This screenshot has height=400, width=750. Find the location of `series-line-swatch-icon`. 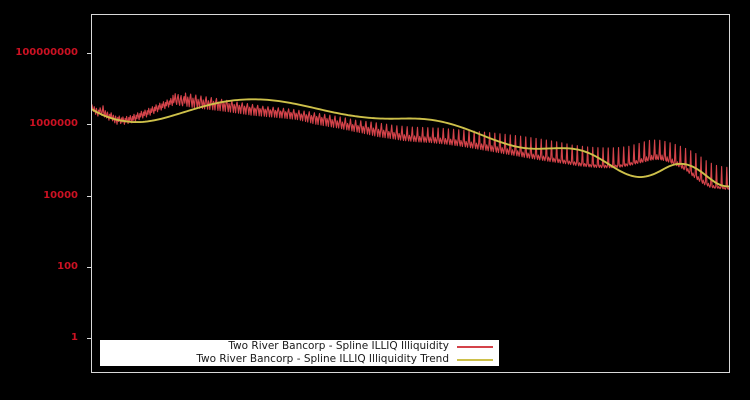

series-line-swatch-icon is located at coordinates (475, 346).